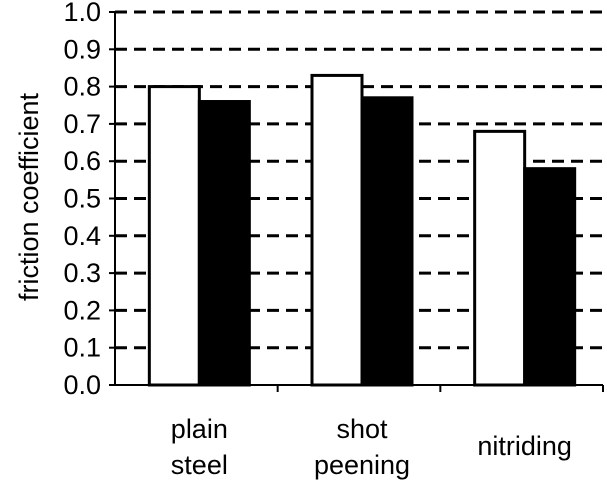 The image size is (607, 484). What do you see at coordinates (29, 196) in the screenshot?
I see `y-axis-title: friction coefficient` at bounding box center [29, 196].